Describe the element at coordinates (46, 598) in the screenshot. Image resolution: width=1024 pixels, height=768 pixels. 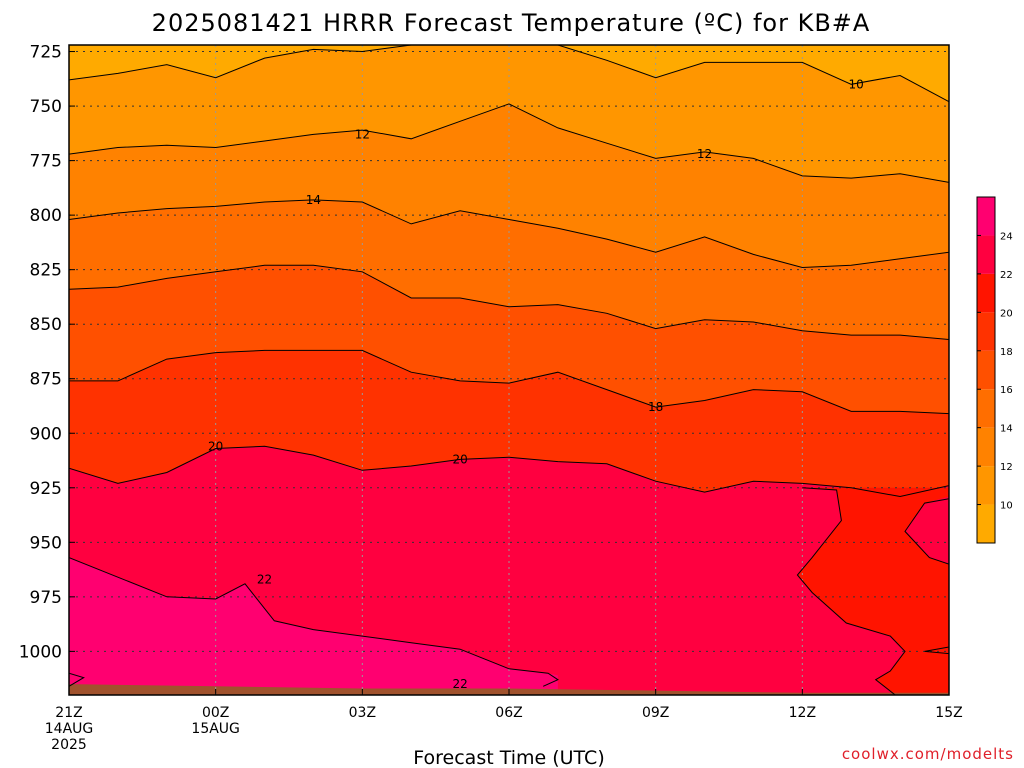
I see `y-tick-label: 975` at that location.